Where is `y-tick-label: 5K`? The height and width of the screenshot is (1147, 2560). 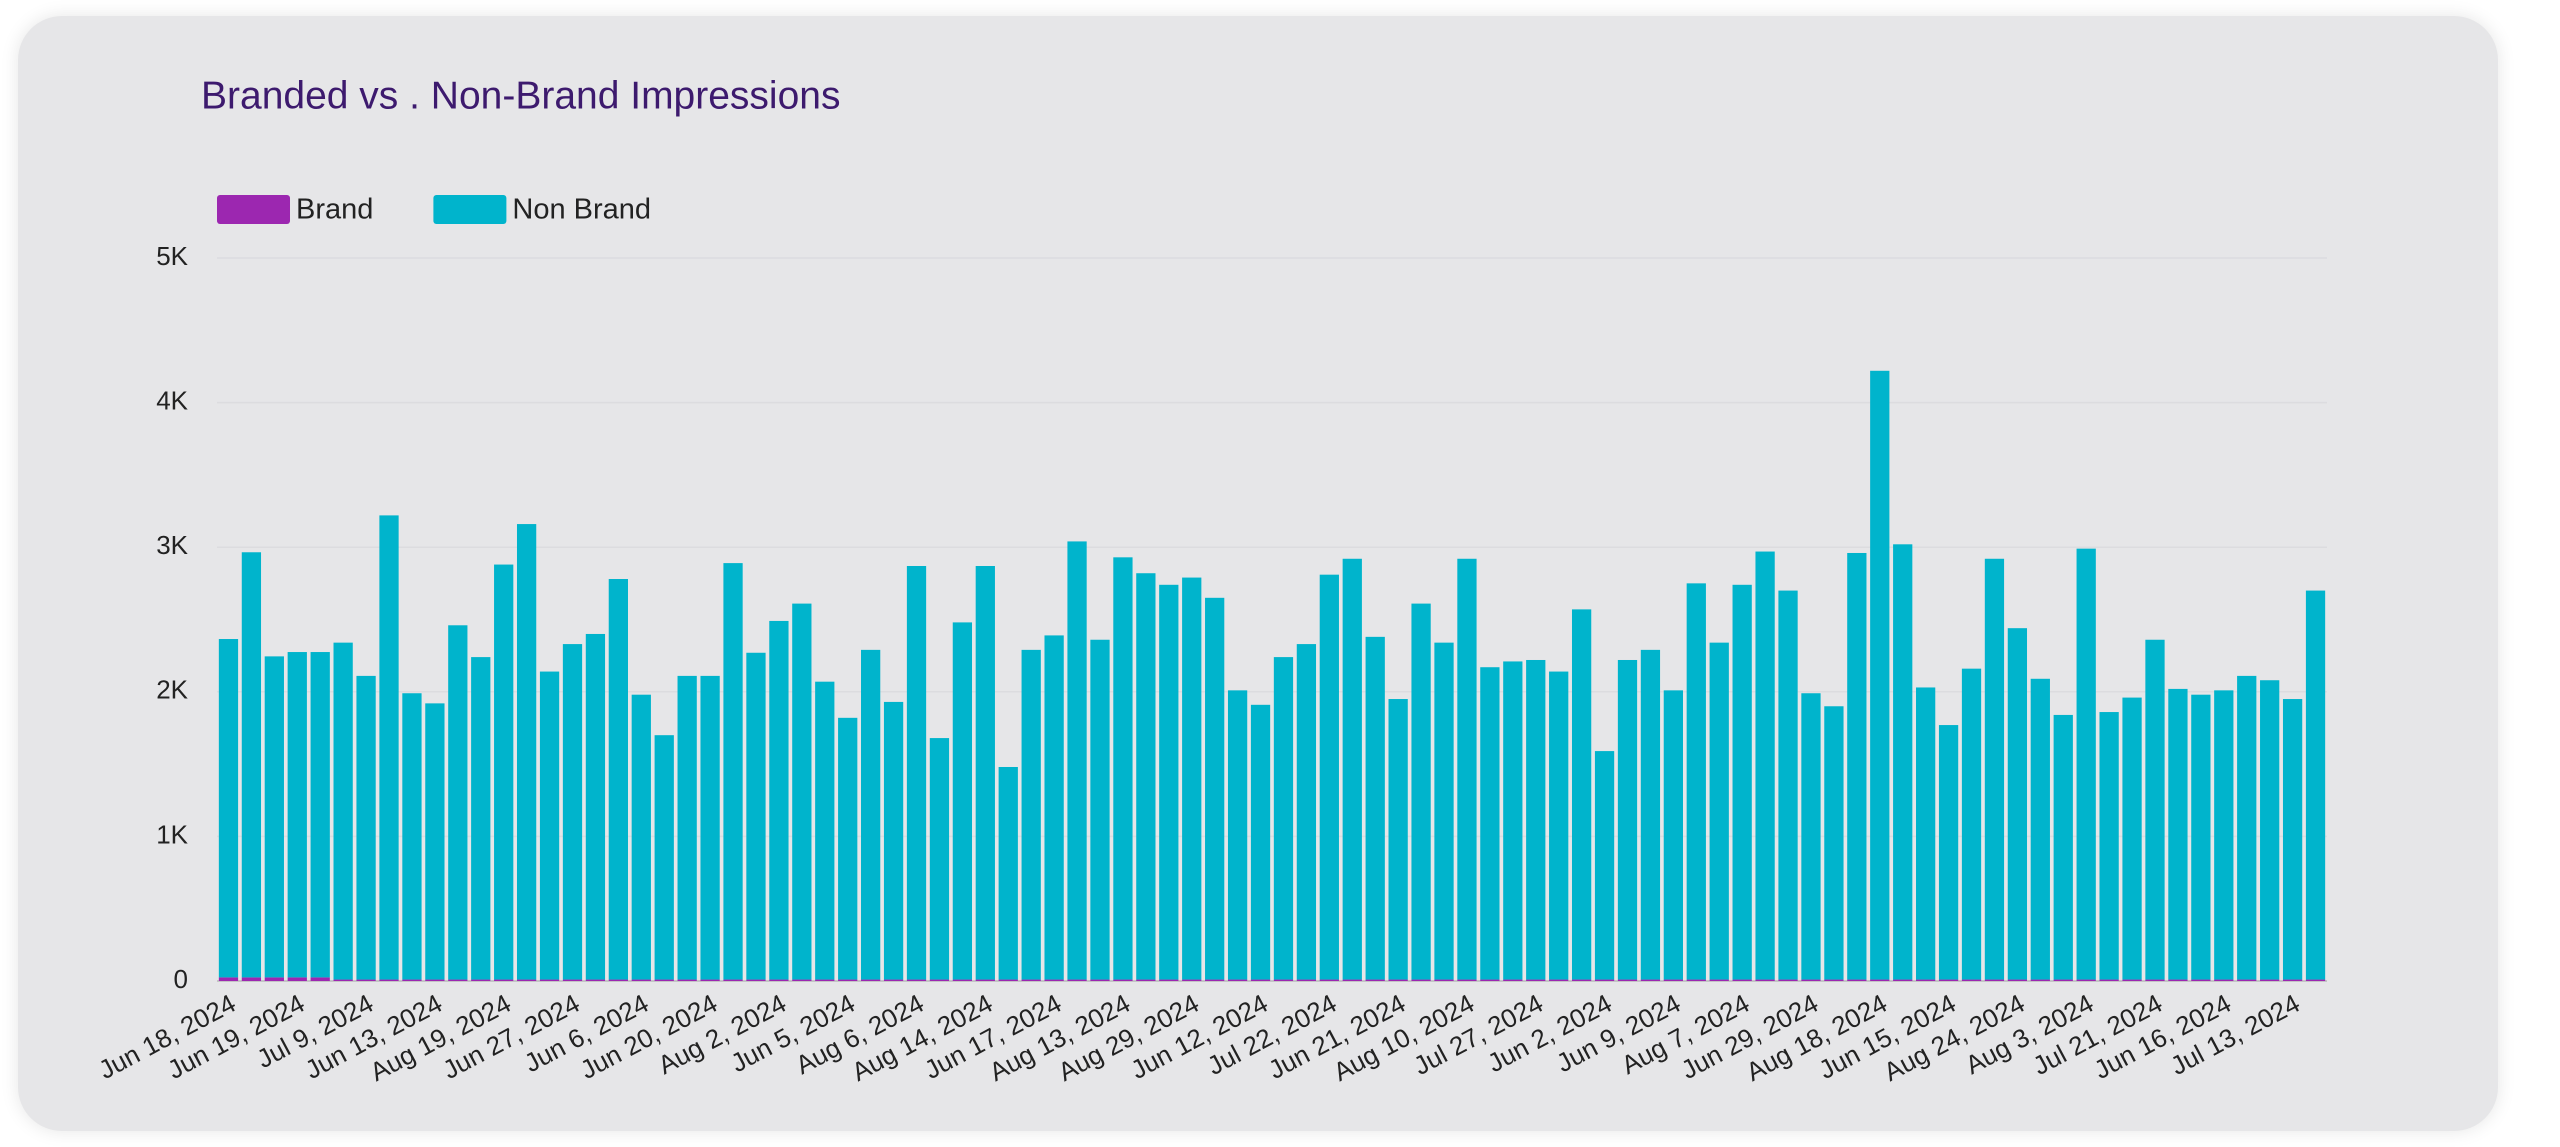
y-tick-label: 5K is located at coordinates (172, 256).